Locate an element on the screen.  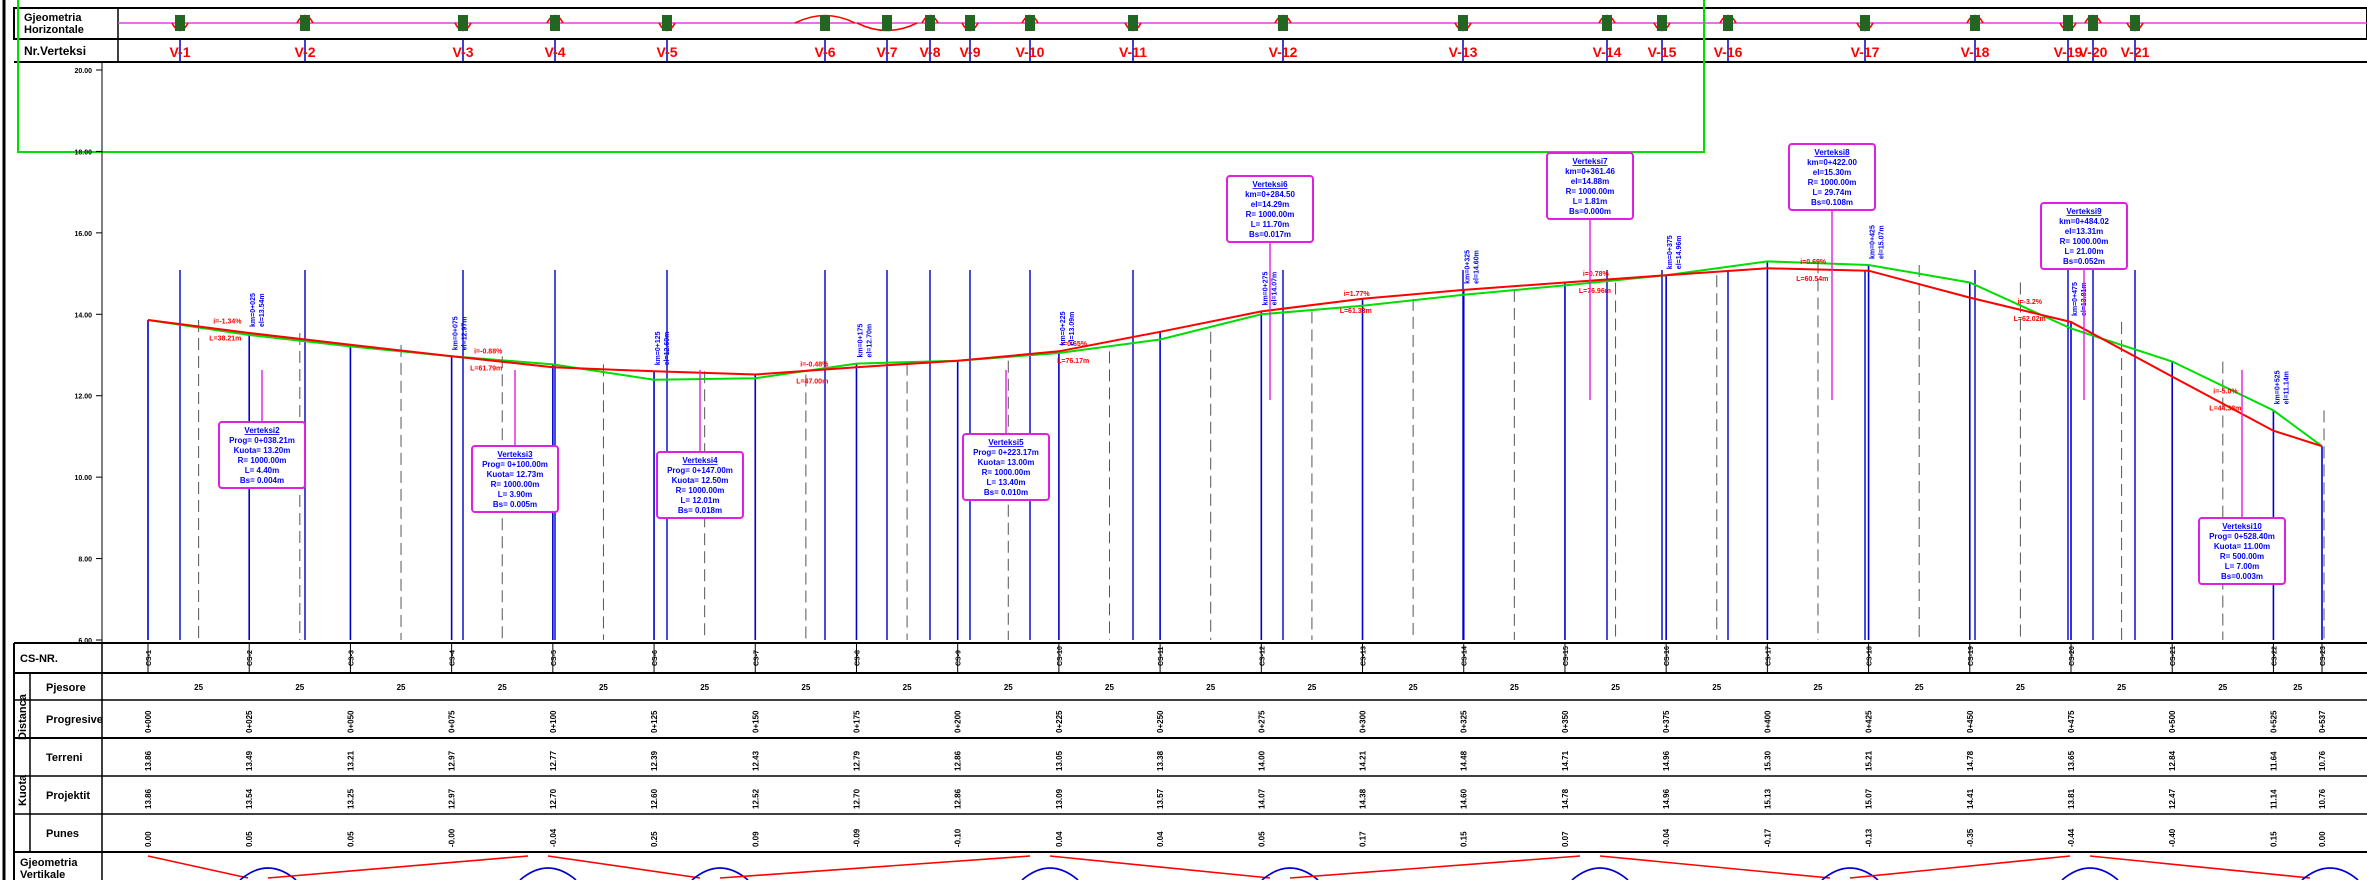
slope-grade-label: i=0.65% is located at coordinates (1074, 344).